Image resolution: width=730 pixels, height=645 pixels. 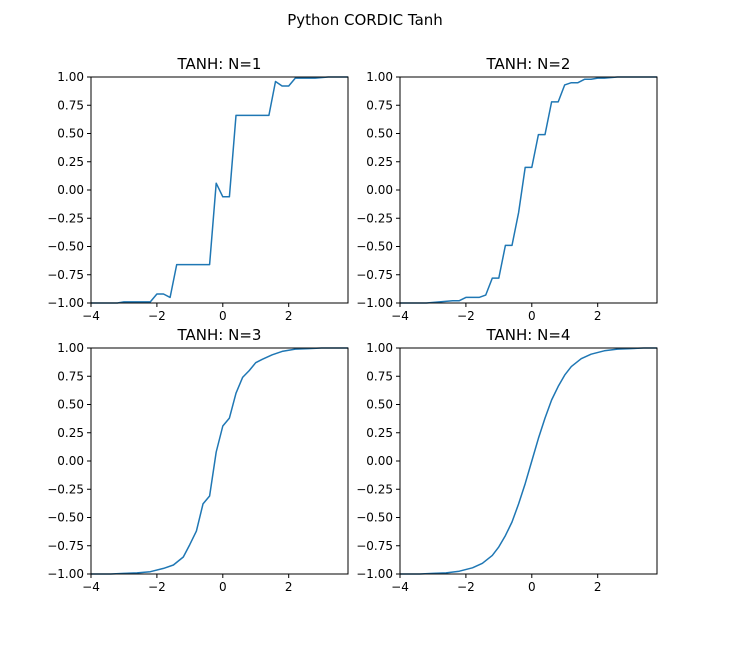 I want to click on subplot-title: TANH: N=2, so click(x=528, y=64).